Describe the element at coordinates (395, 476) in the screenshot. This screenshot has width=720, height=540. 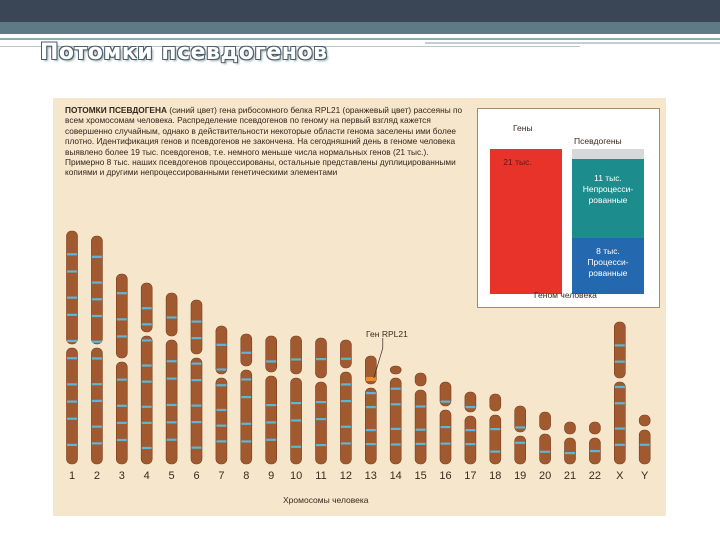
I see `chromosome-label: 14` at that location.